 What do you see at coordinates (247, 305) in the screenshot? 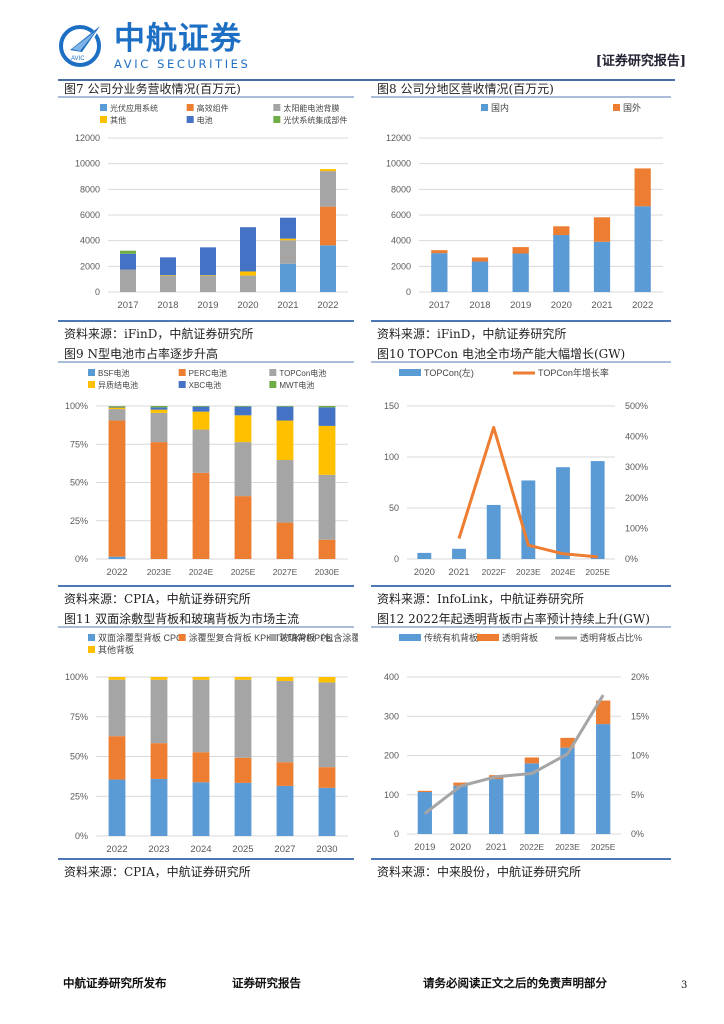
I see `x-tick-label: 2020` at bounding box center [247, 305].